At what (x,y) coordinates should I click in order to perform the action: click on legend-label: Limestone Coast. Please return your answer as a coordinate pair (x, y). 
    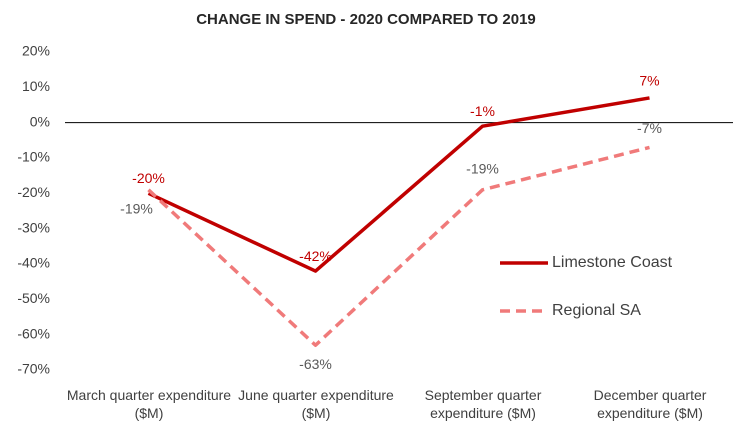
    Looking at the image, I should click on (612, 262).